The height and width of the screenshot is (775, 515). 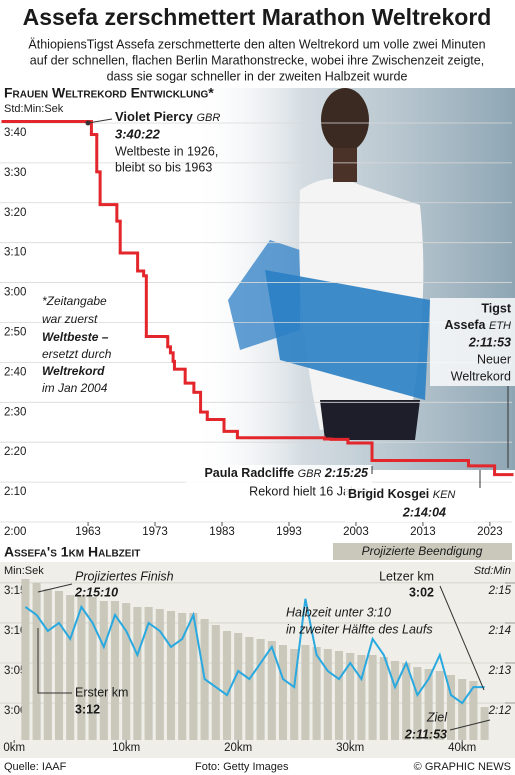 What do you see at coordinates (481, 376) in the screenshot?
I see `annotation: Weltrekord` at bounding box center [481, 376].